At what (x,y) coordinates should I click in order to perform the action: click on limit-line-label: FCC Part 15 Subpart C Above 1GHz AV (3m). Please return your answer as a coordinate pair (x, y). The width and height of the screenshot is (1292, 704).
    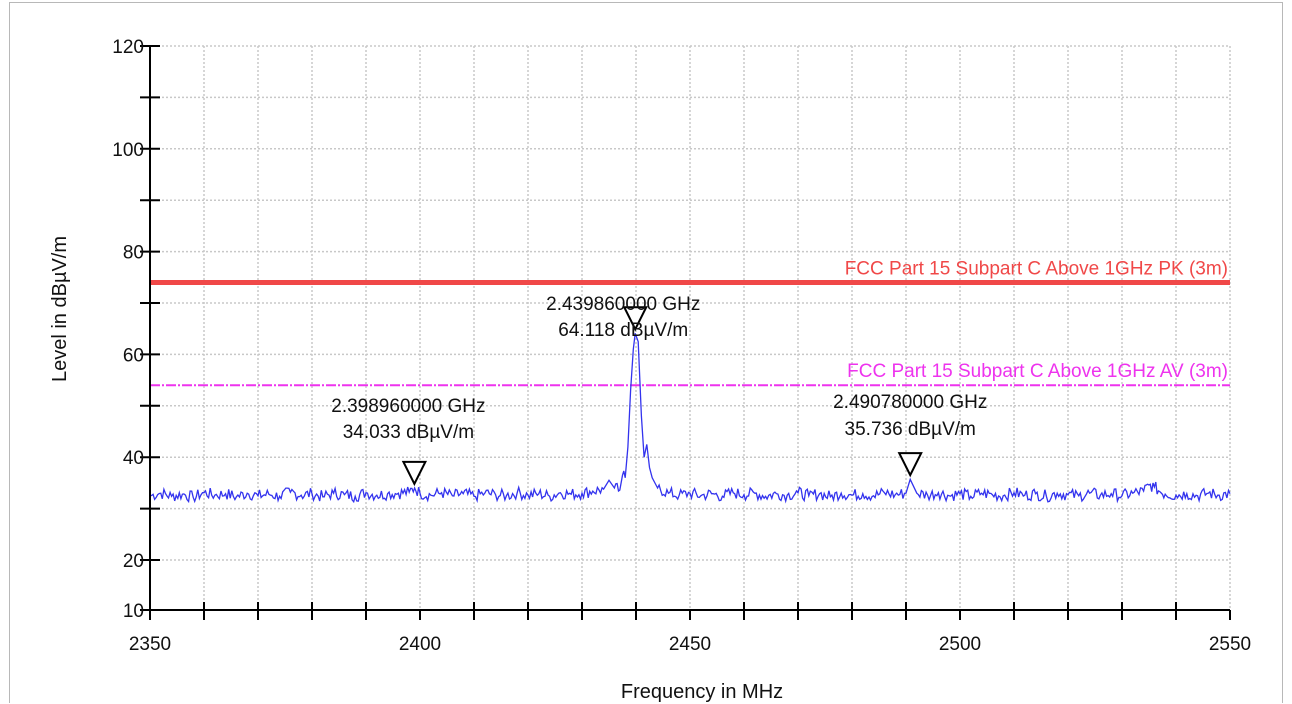
    Looking at the image, I should click on (1037, 371).